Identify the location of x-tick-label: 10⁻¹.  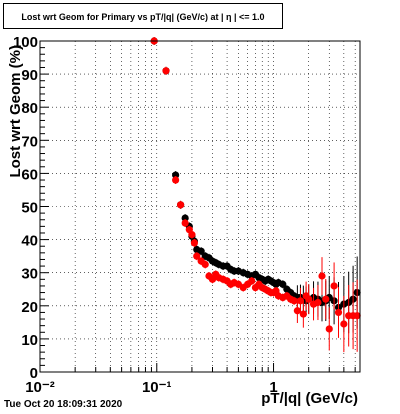
(157, 387).